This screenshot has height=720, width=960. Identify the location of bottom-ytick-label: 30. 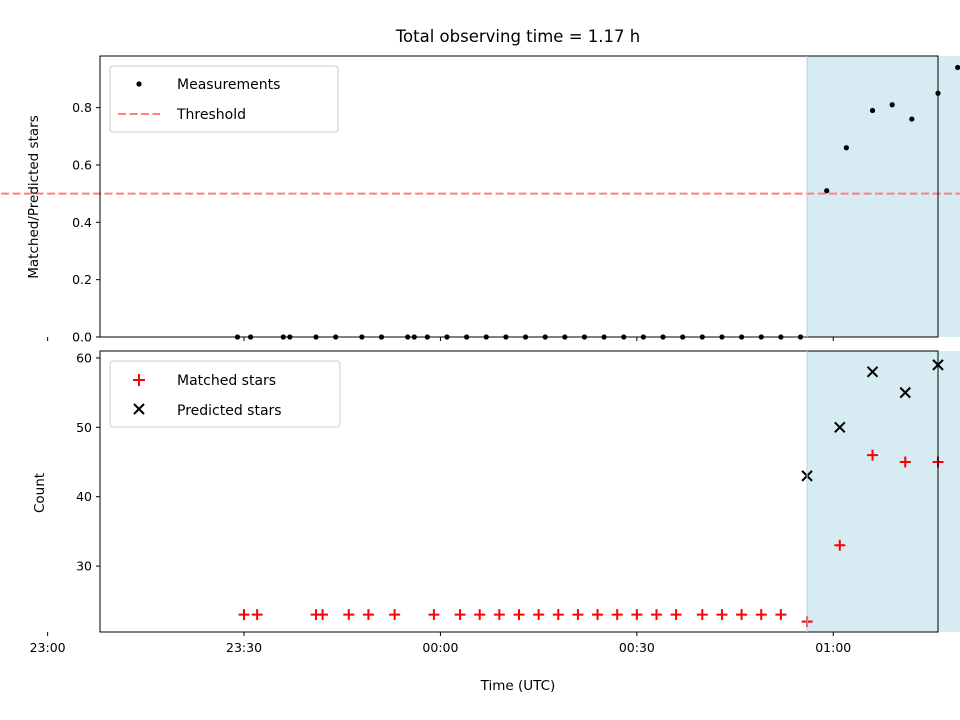
(84, 566).